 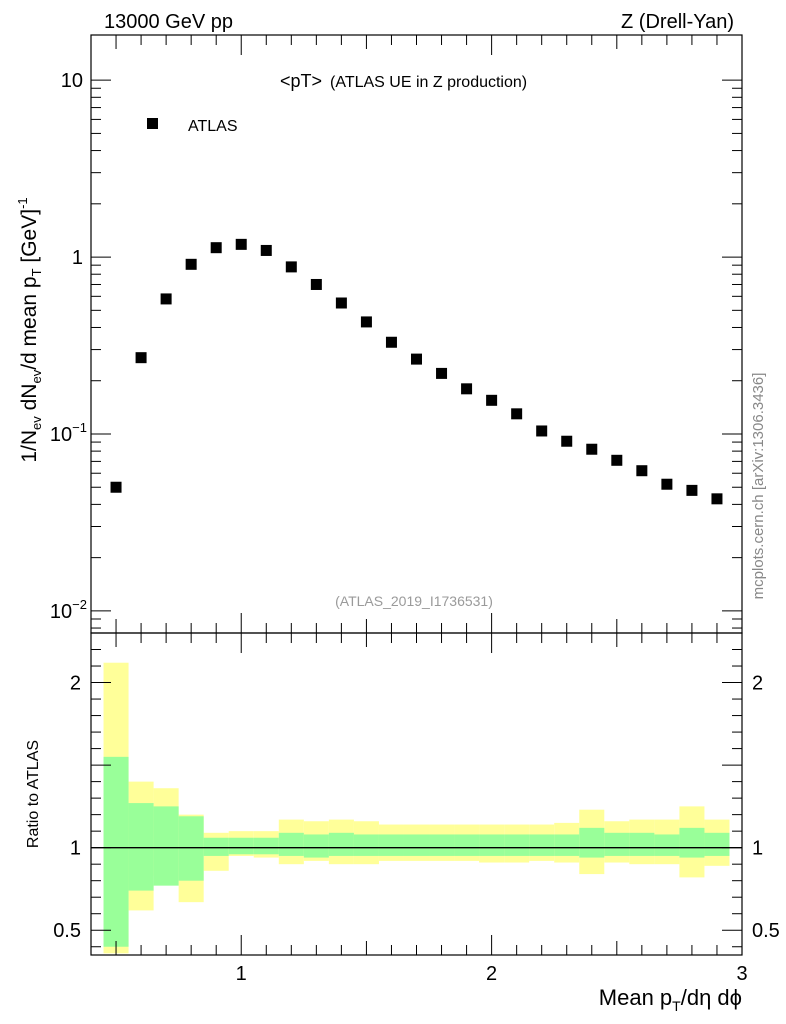 I want to click on side-source-label: mcplots.cern.ch [arXiv:1306.3436], so click(x=758, y=486).